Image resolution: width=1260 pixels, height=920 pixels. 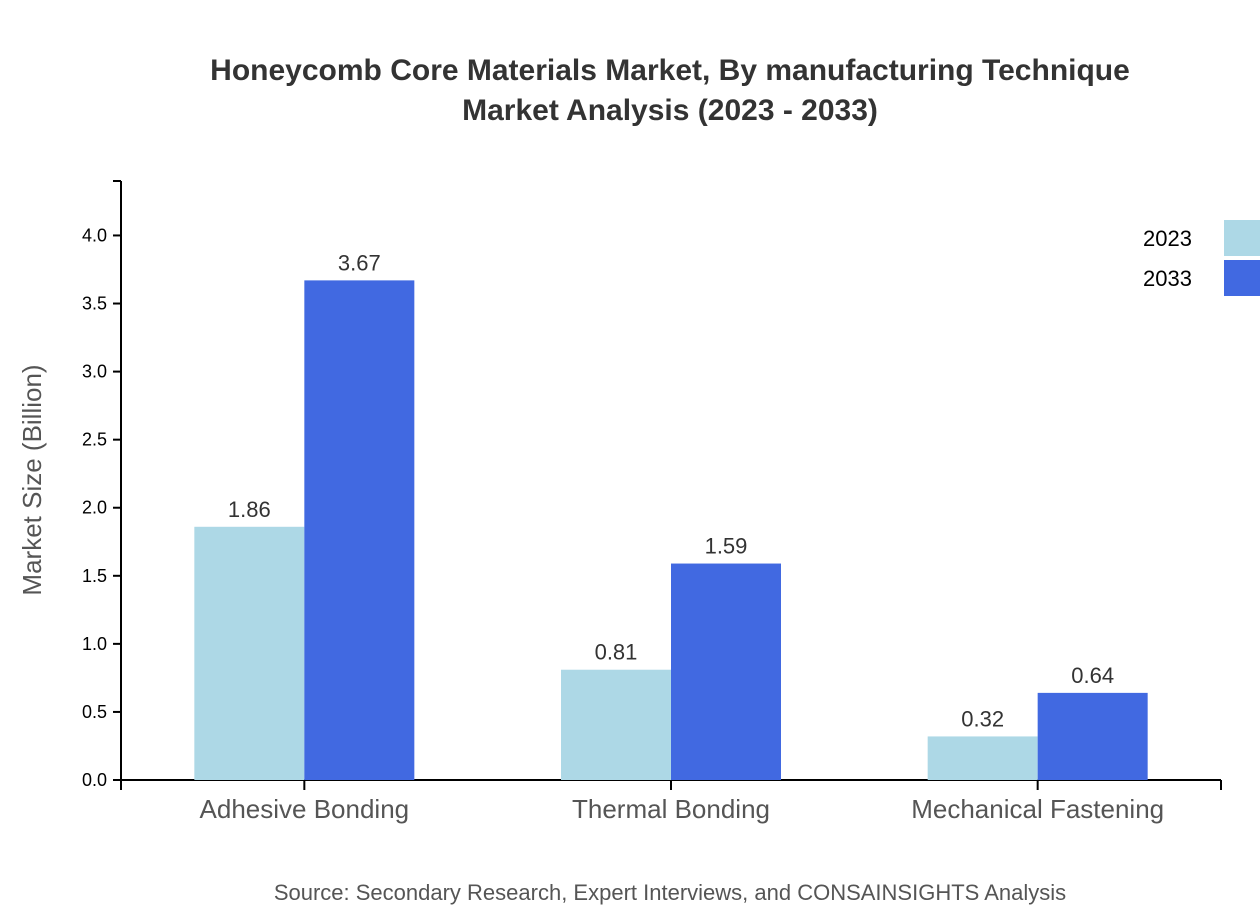 What do you see at coordinates (1167, 238) in the screenshot?
I see `legend-label: 2023` at bounding box center [1167, 238].